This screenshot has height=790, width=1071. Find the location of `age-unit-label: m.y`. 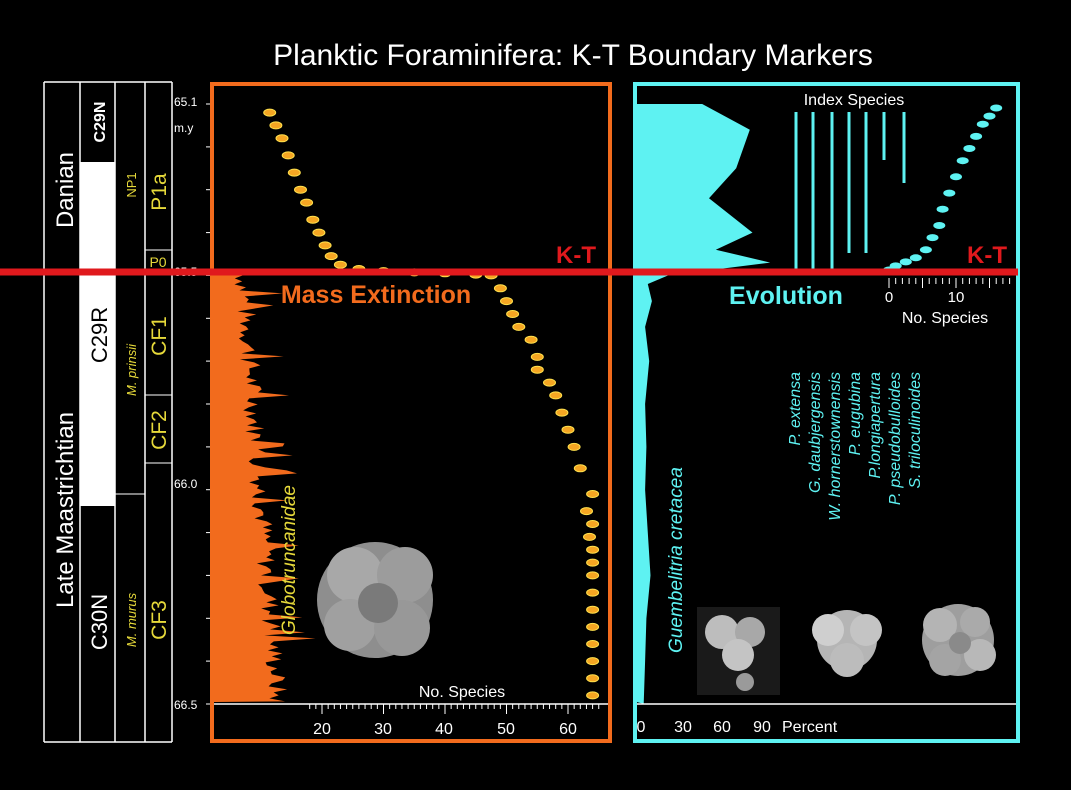

age-unit-label: m.y is located at coordinates (183, 128).